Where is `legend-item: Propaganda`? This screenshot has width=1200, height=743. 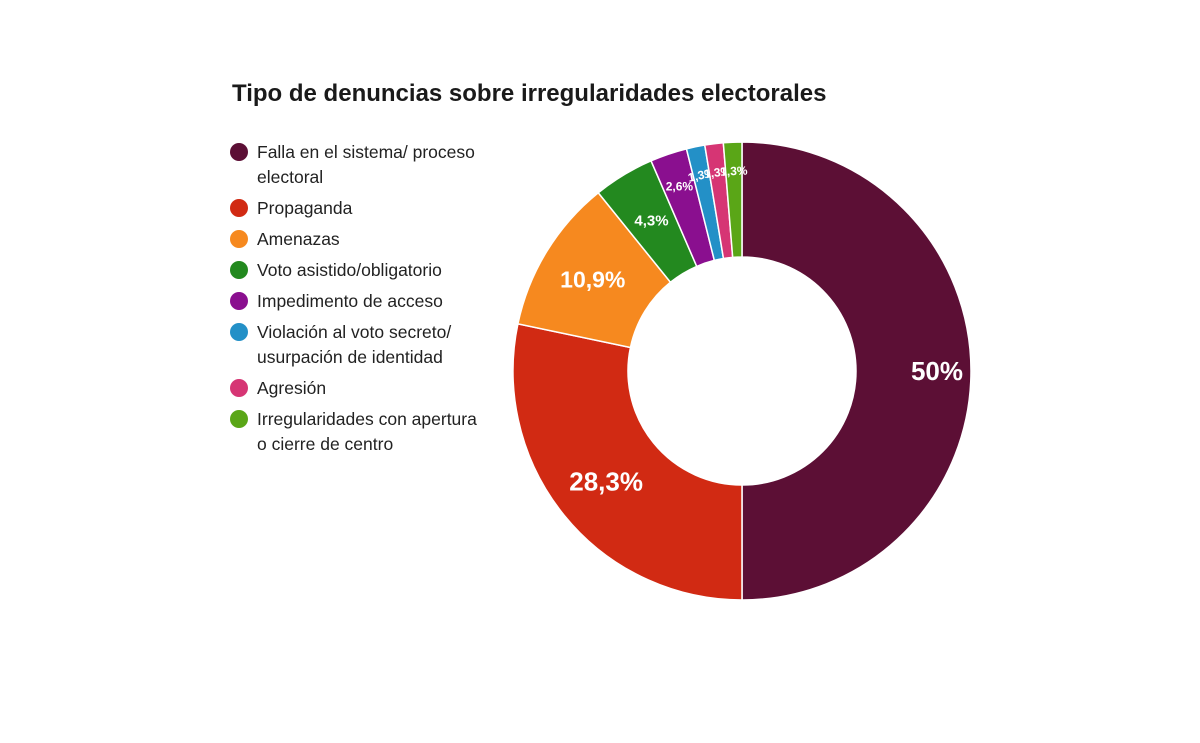
legend-item: Propaganda is located at coordinates (360, 208).